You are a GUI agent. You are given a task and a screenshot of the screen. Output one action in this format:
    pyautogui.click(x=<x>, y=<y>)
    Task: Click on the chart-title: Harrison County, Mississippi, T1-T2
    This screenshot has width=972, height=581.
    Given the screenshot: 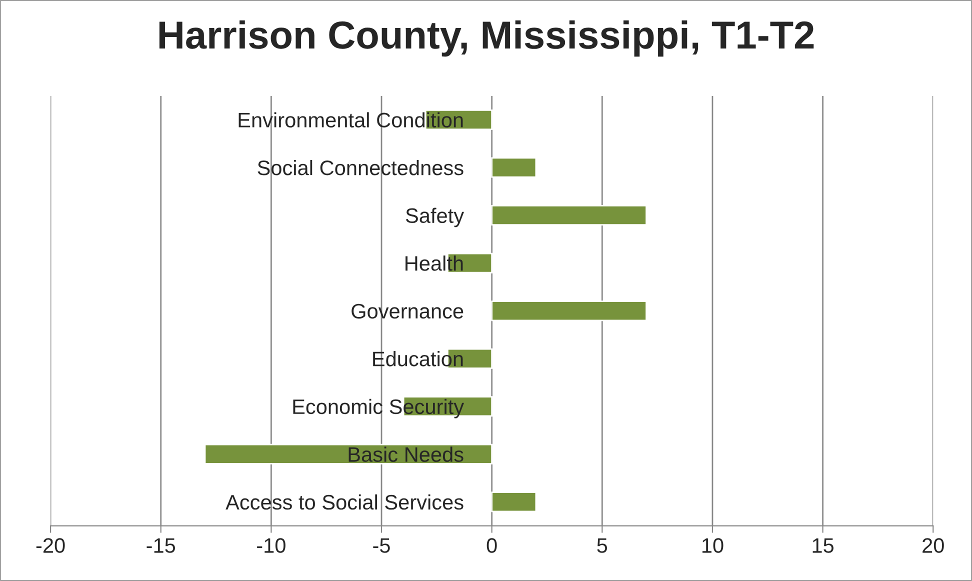 What is the action you would take?
    pyautogui.click(x=486, y=38)
    